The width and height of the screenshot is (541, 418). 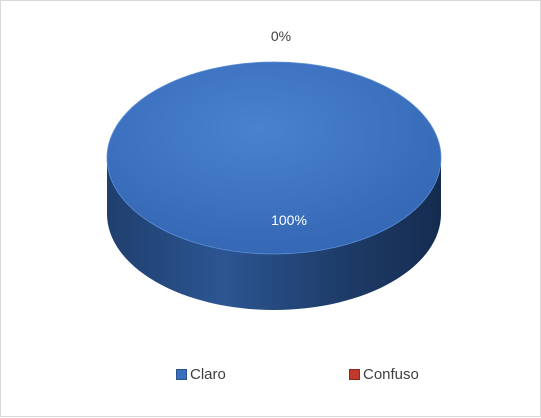 I want to click on legend-item-claro: Claro, so click(x=201, y=374).